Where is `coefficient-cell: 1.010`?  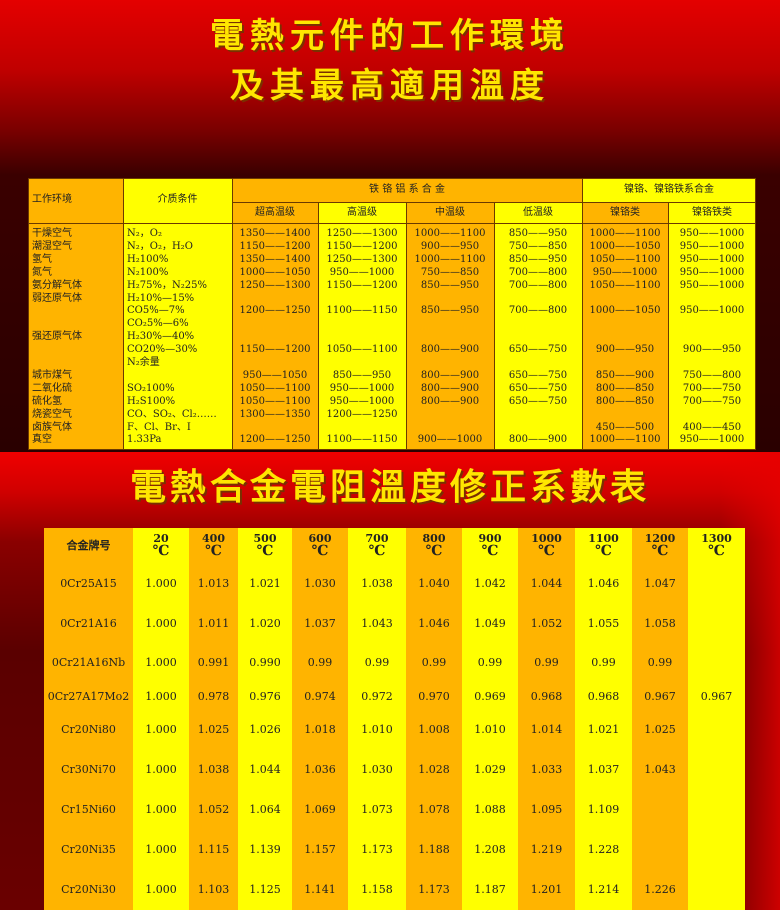
coefficient-cell: 1.010 is located at coordinates (377, 729).